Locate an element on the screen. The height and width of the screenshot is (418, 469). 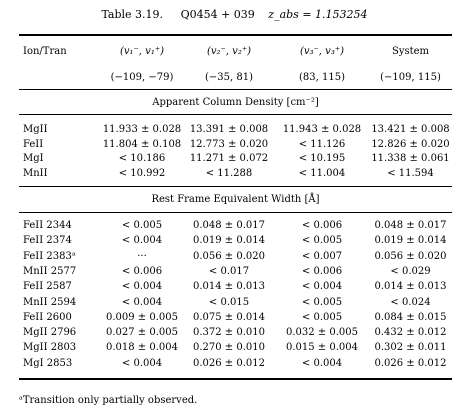
column-density-title: Apparent Column Density [cm⁻²] is located at coordinates (235, 102).